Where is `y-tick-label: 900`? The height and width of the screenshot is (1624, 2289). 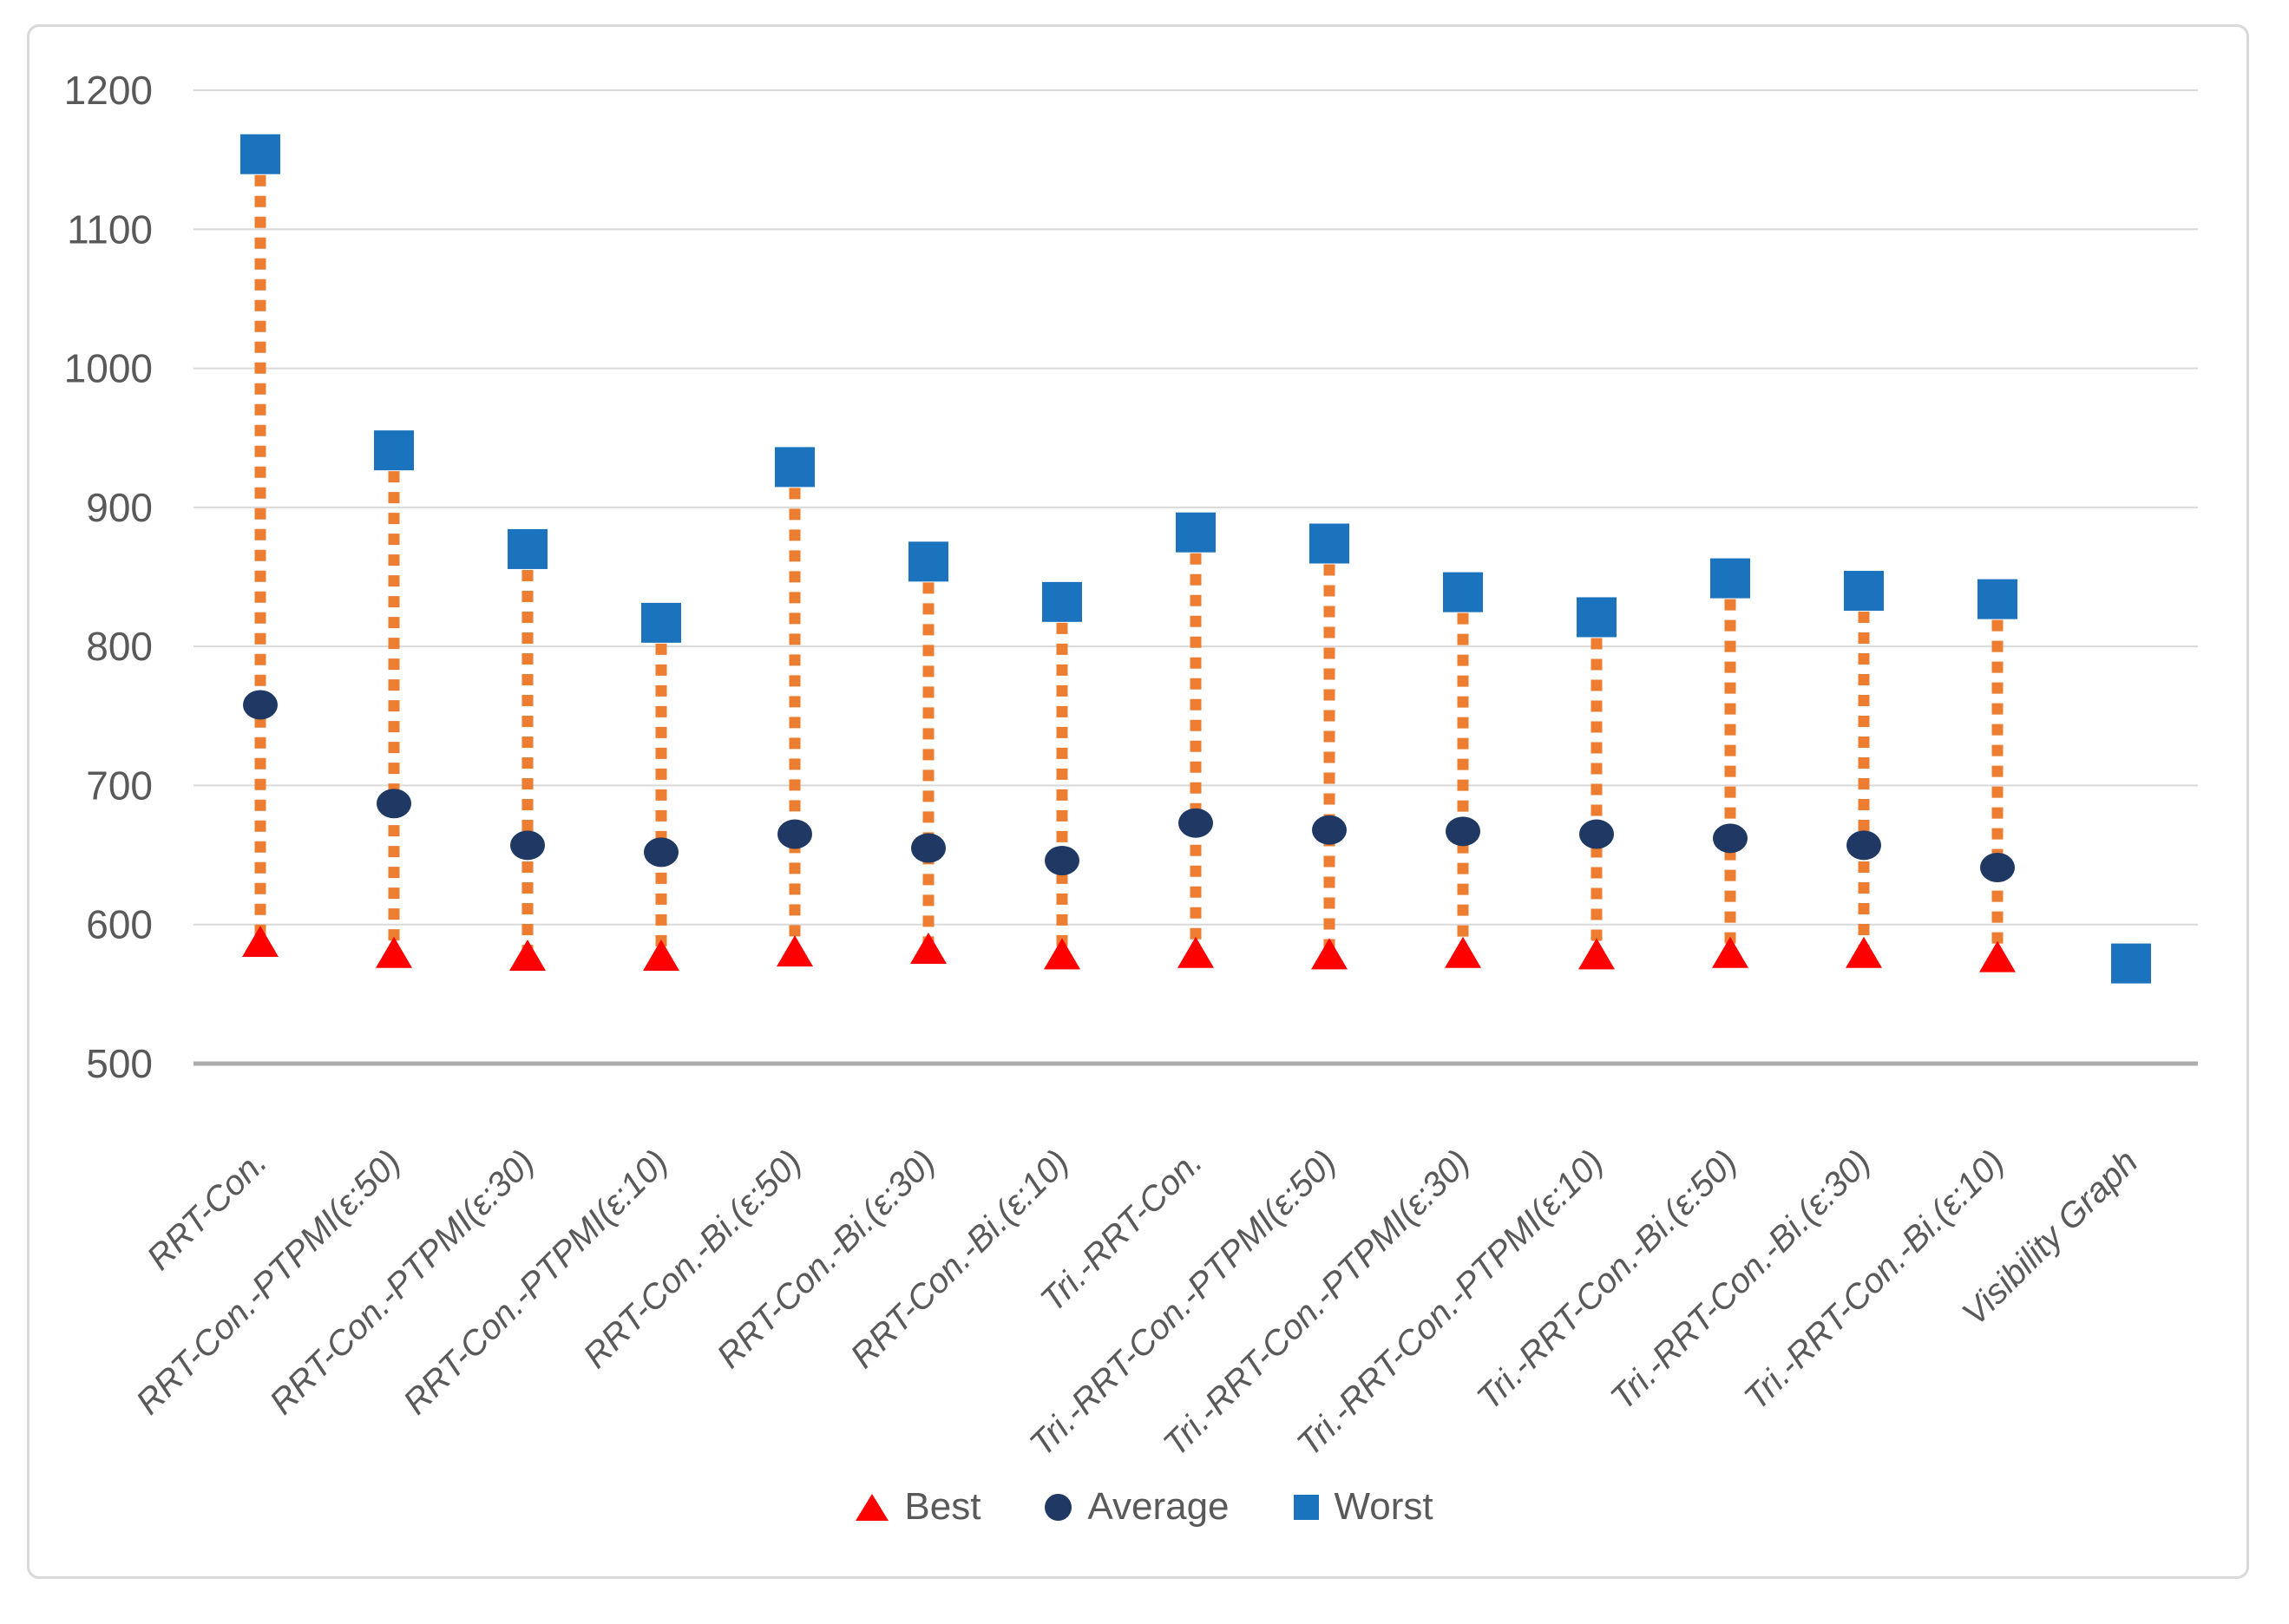
y-tick-label: 900 is located at coordinates (119, 507).